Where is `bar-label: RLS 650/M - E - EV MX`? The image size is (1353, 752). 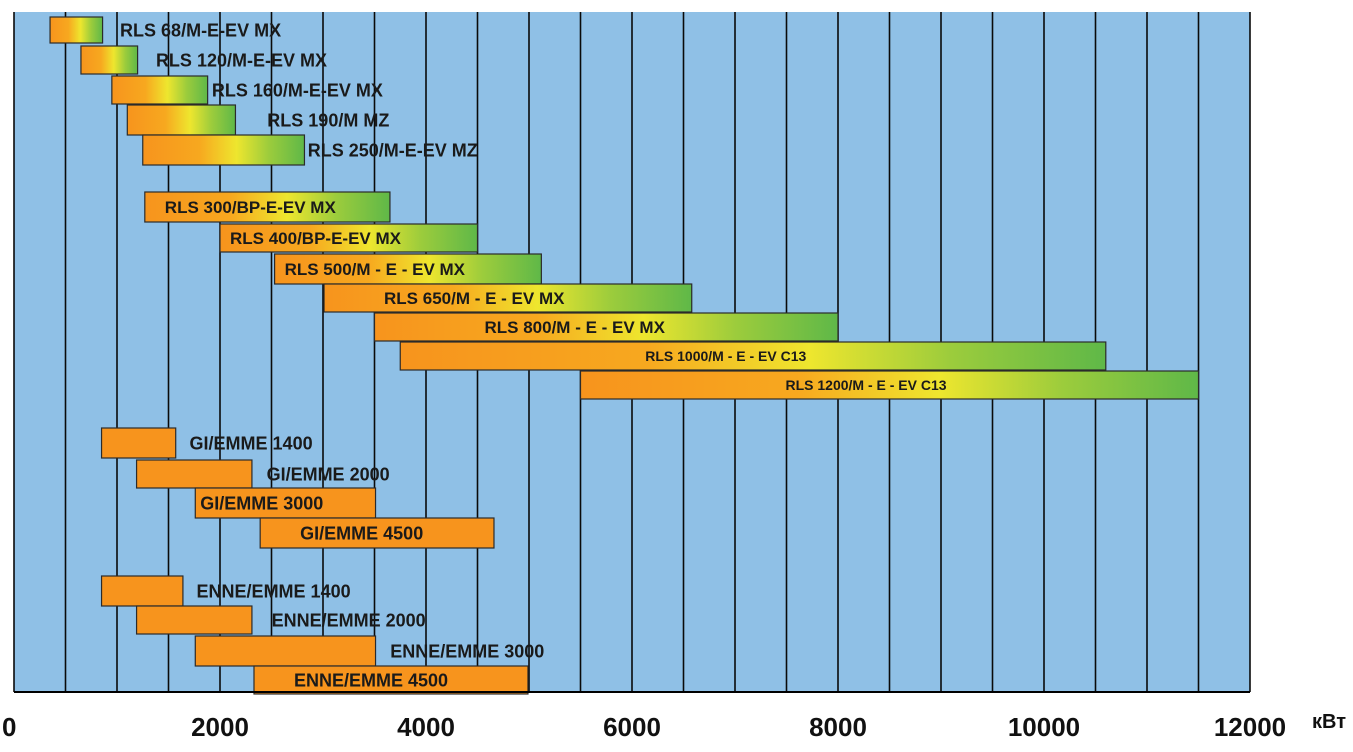 bar-label: RLS 650/M - E - EV MX is located at coordinates (474, 298).